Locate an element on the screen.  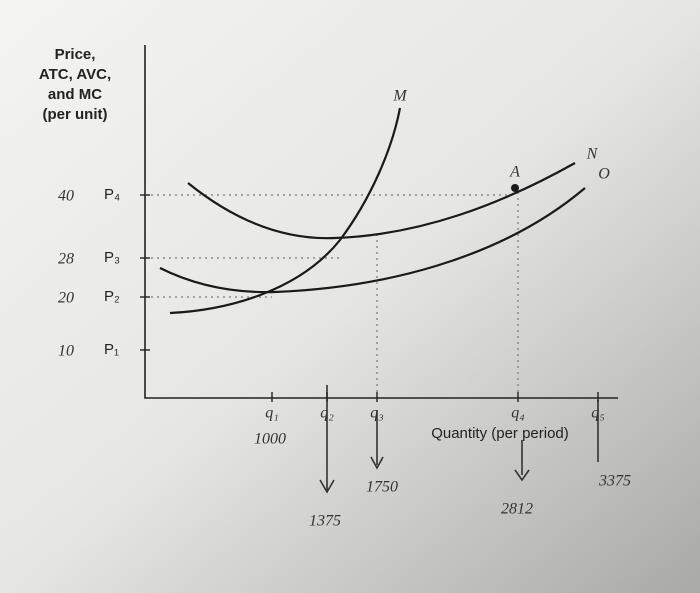
x-level-note: 1750 is located at coordinates (382, 487).